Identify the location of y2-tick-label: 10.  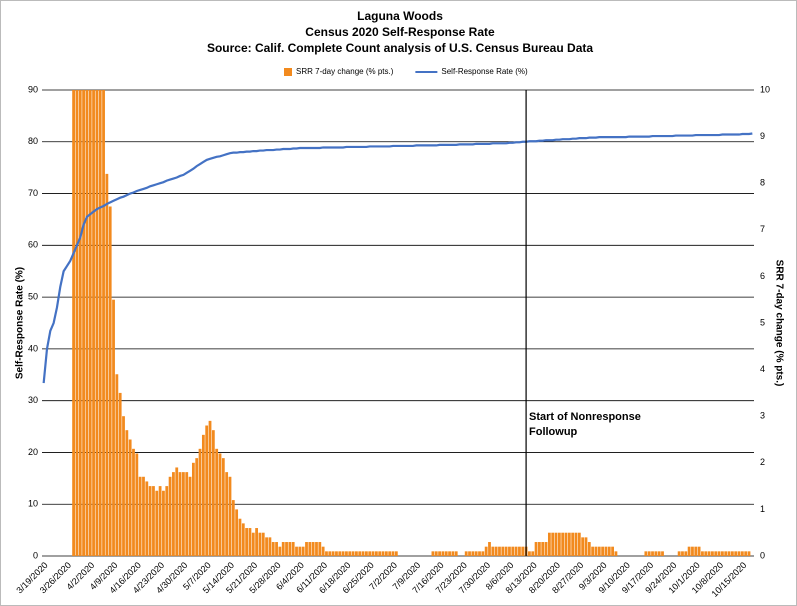
(765, 89).